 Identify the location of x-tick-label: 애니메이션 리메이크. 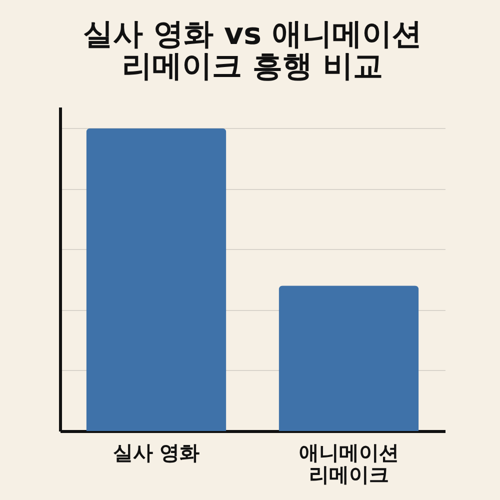
(348, 463).